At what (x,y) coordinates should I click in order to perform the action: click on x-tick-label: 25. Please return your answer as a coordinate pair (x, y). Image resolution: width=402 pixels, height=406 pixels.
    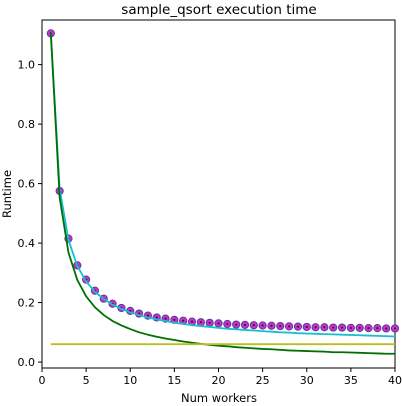
    Looking at the image, I should click on (263, 380).